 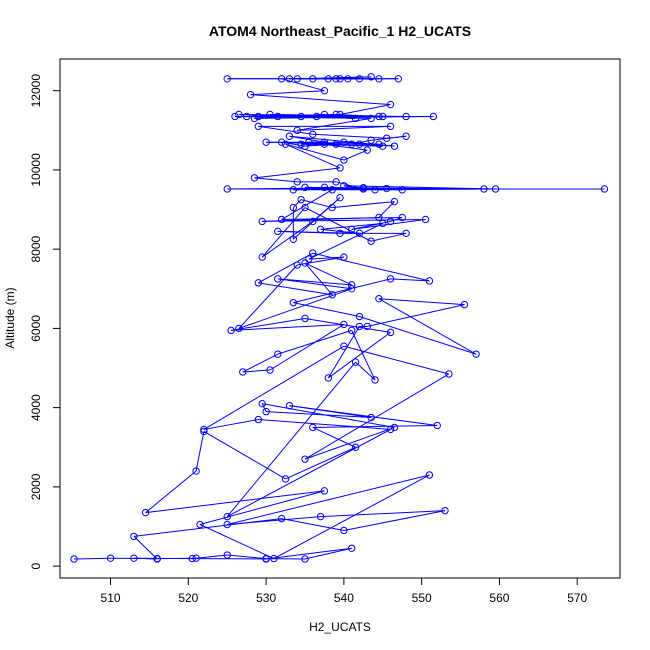 What do you see at coordinates (36, 328) in the screenshot?
I see `y-tick-label: 6000` at bounding box center [36, 328].